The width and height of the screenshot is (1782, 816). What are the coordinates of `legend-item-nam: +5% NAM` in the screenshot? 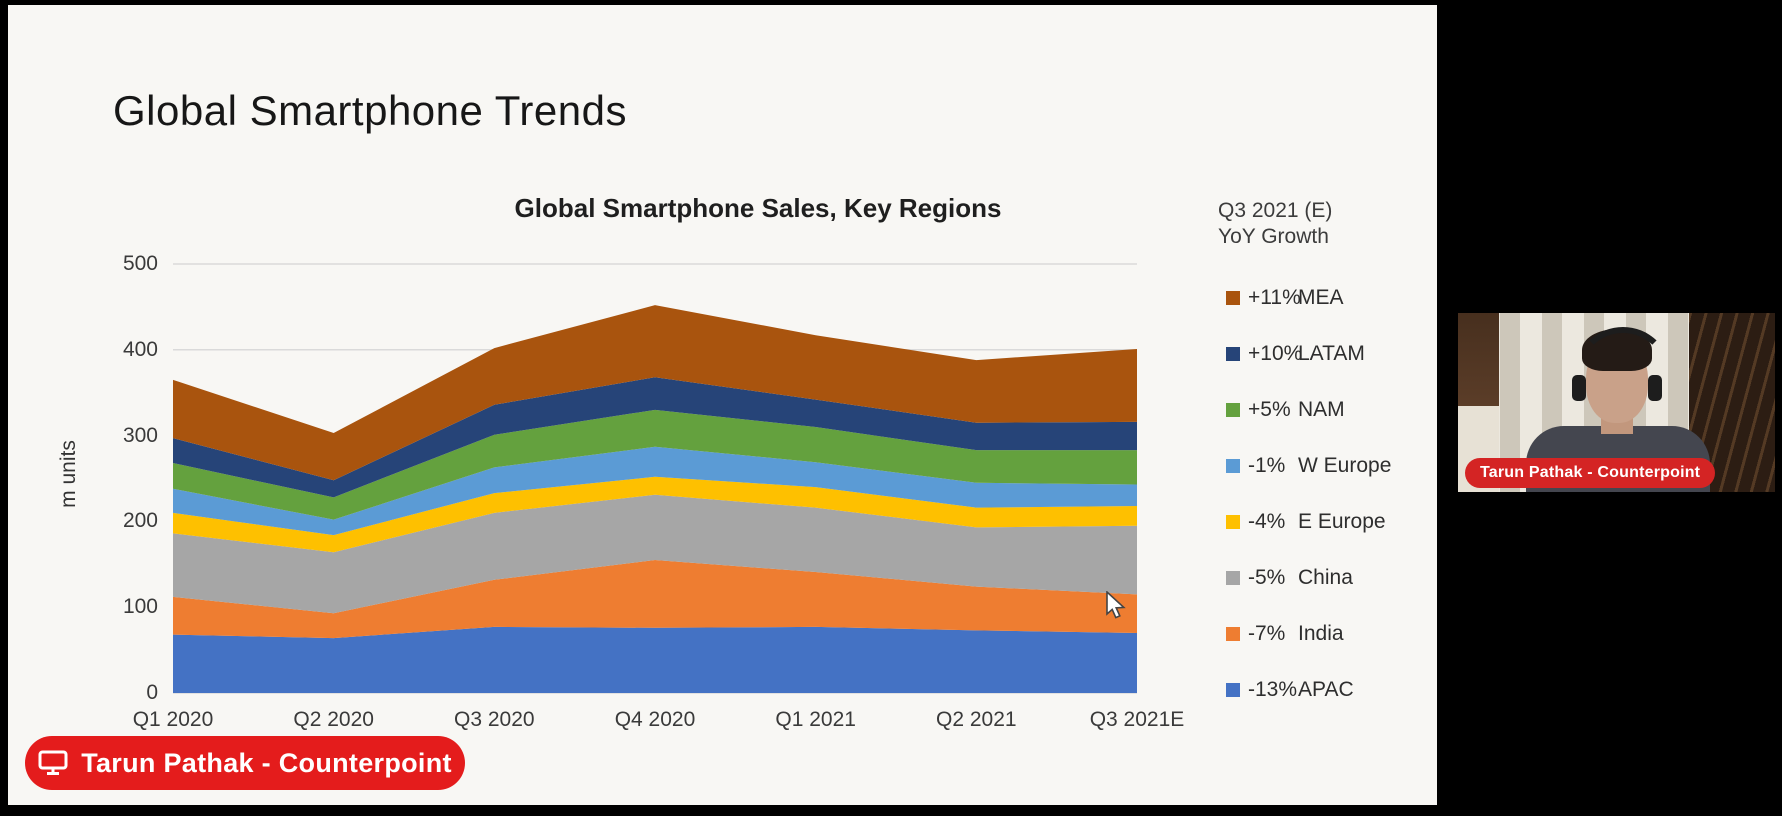 It's located at (1285, 410).